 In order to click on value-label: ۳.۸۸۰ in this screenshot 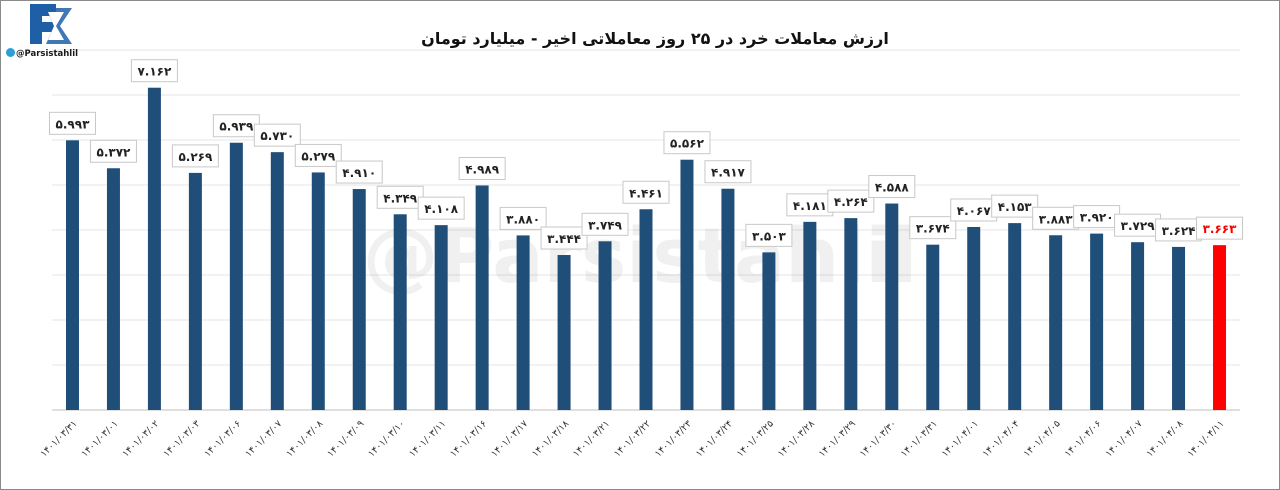, I will do `click(523, 218)`.